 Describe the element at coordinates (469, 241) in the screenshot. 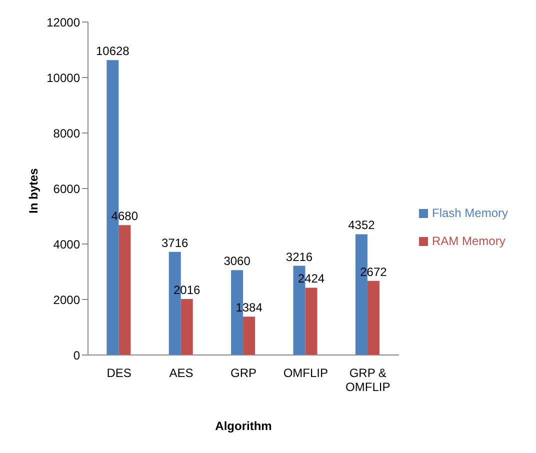

I see `legend-label: RAM Memory` at that location.